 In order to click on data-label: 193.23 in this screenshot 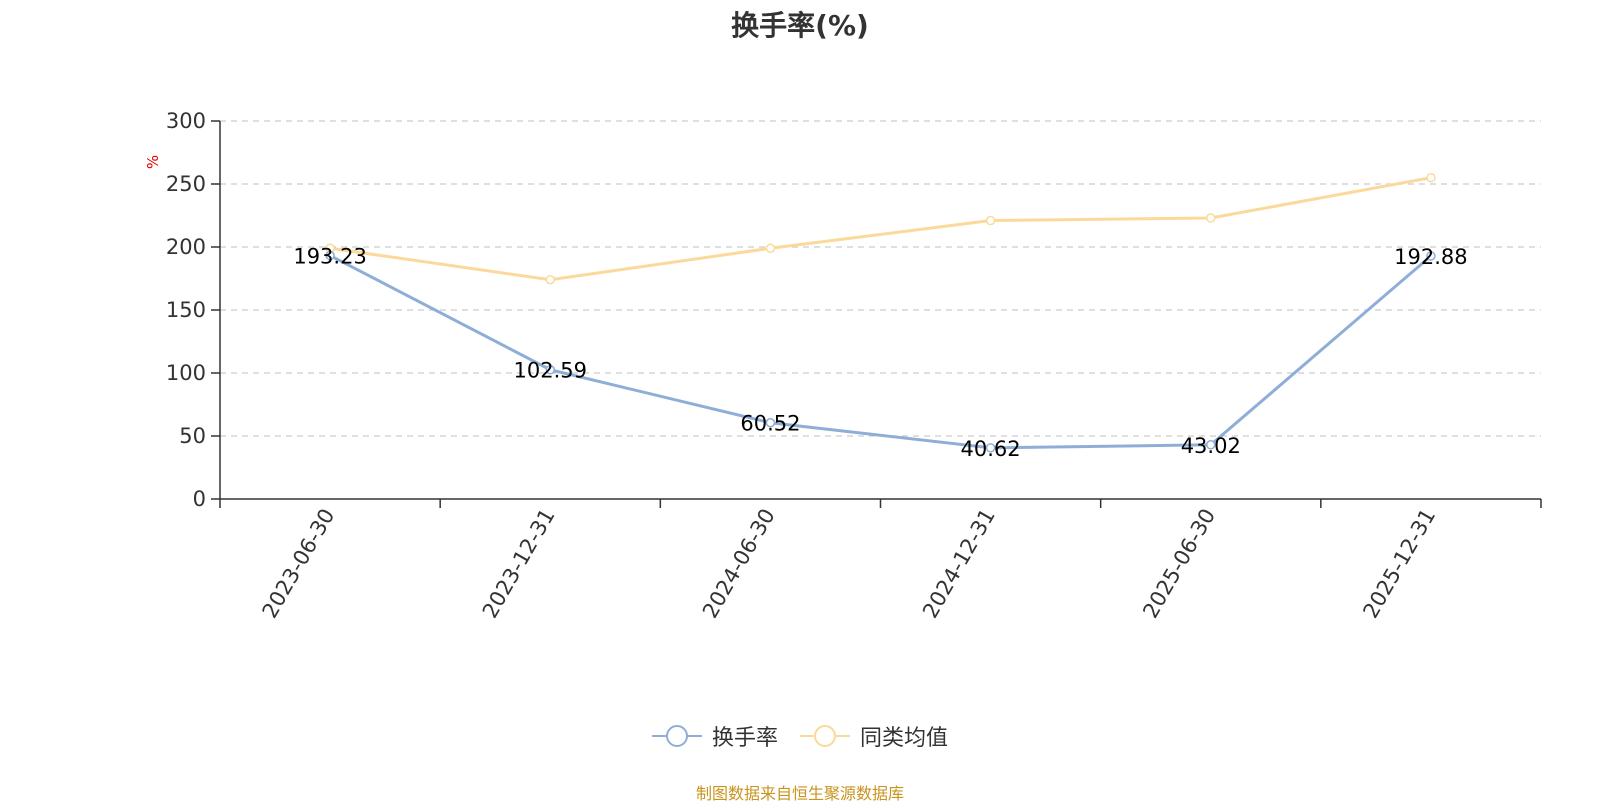, I will do `click(329, 257)`.